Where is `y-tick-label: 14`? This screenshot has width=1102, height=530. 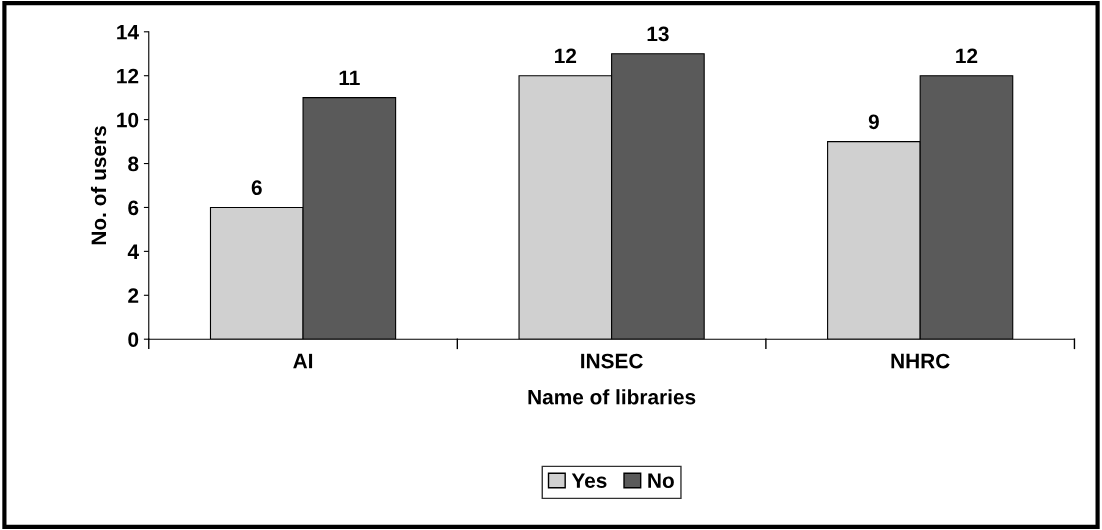 y-tick-label: 14 is located at coordinates (128, 32).